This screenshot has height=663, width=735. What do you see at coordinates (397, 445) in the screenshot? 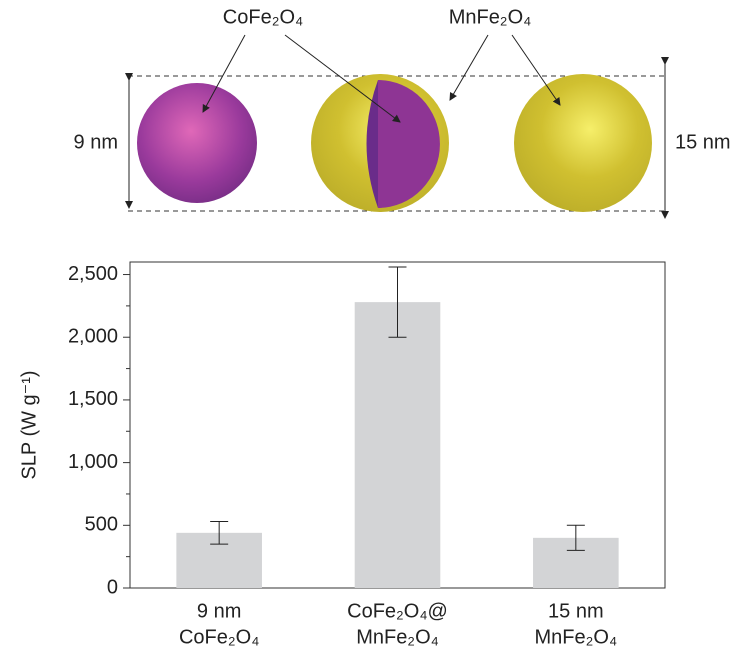
I see `bar` at bounding box center [397, 445].